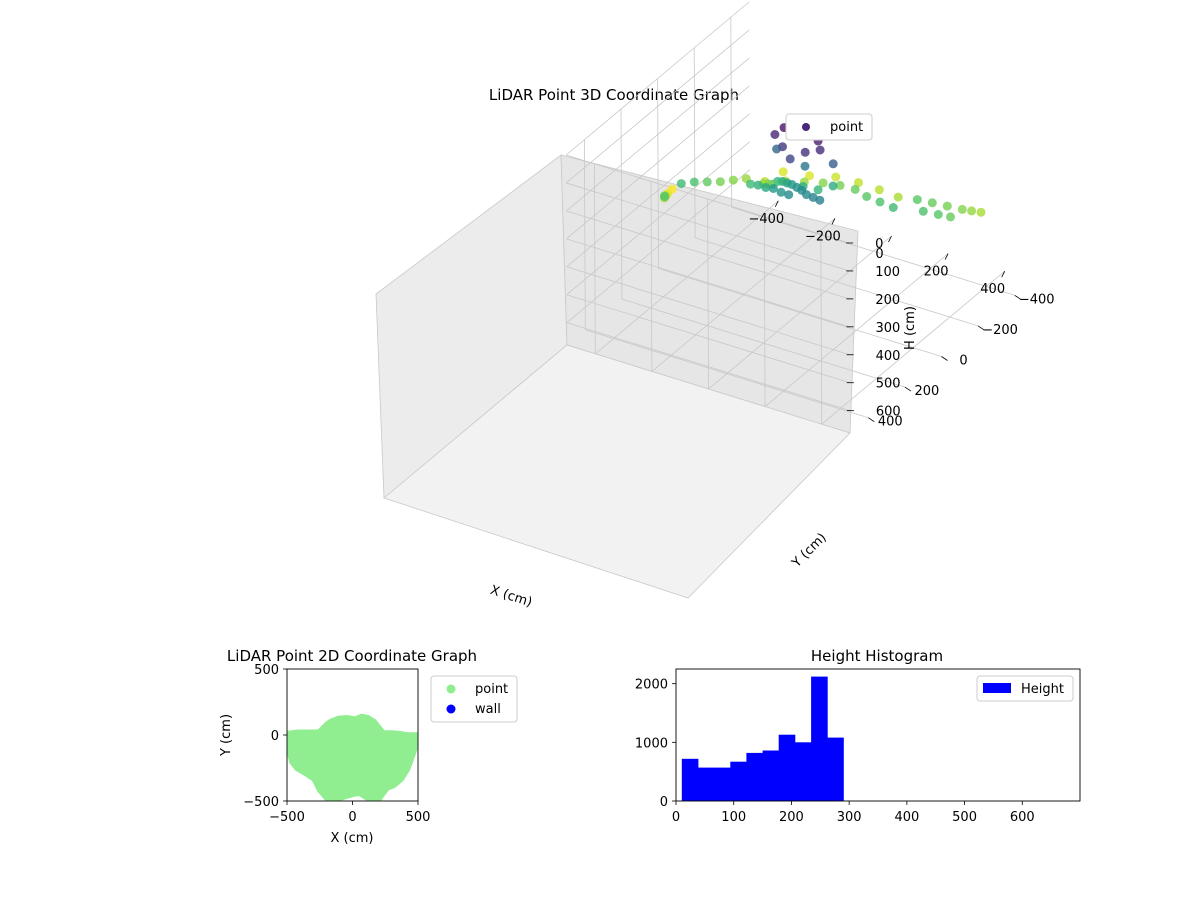  What do you see at coordinates (1022, 817) in the screenshot?
I see `histogram-xtick-label: 600` at bounding box center [1022, 817].